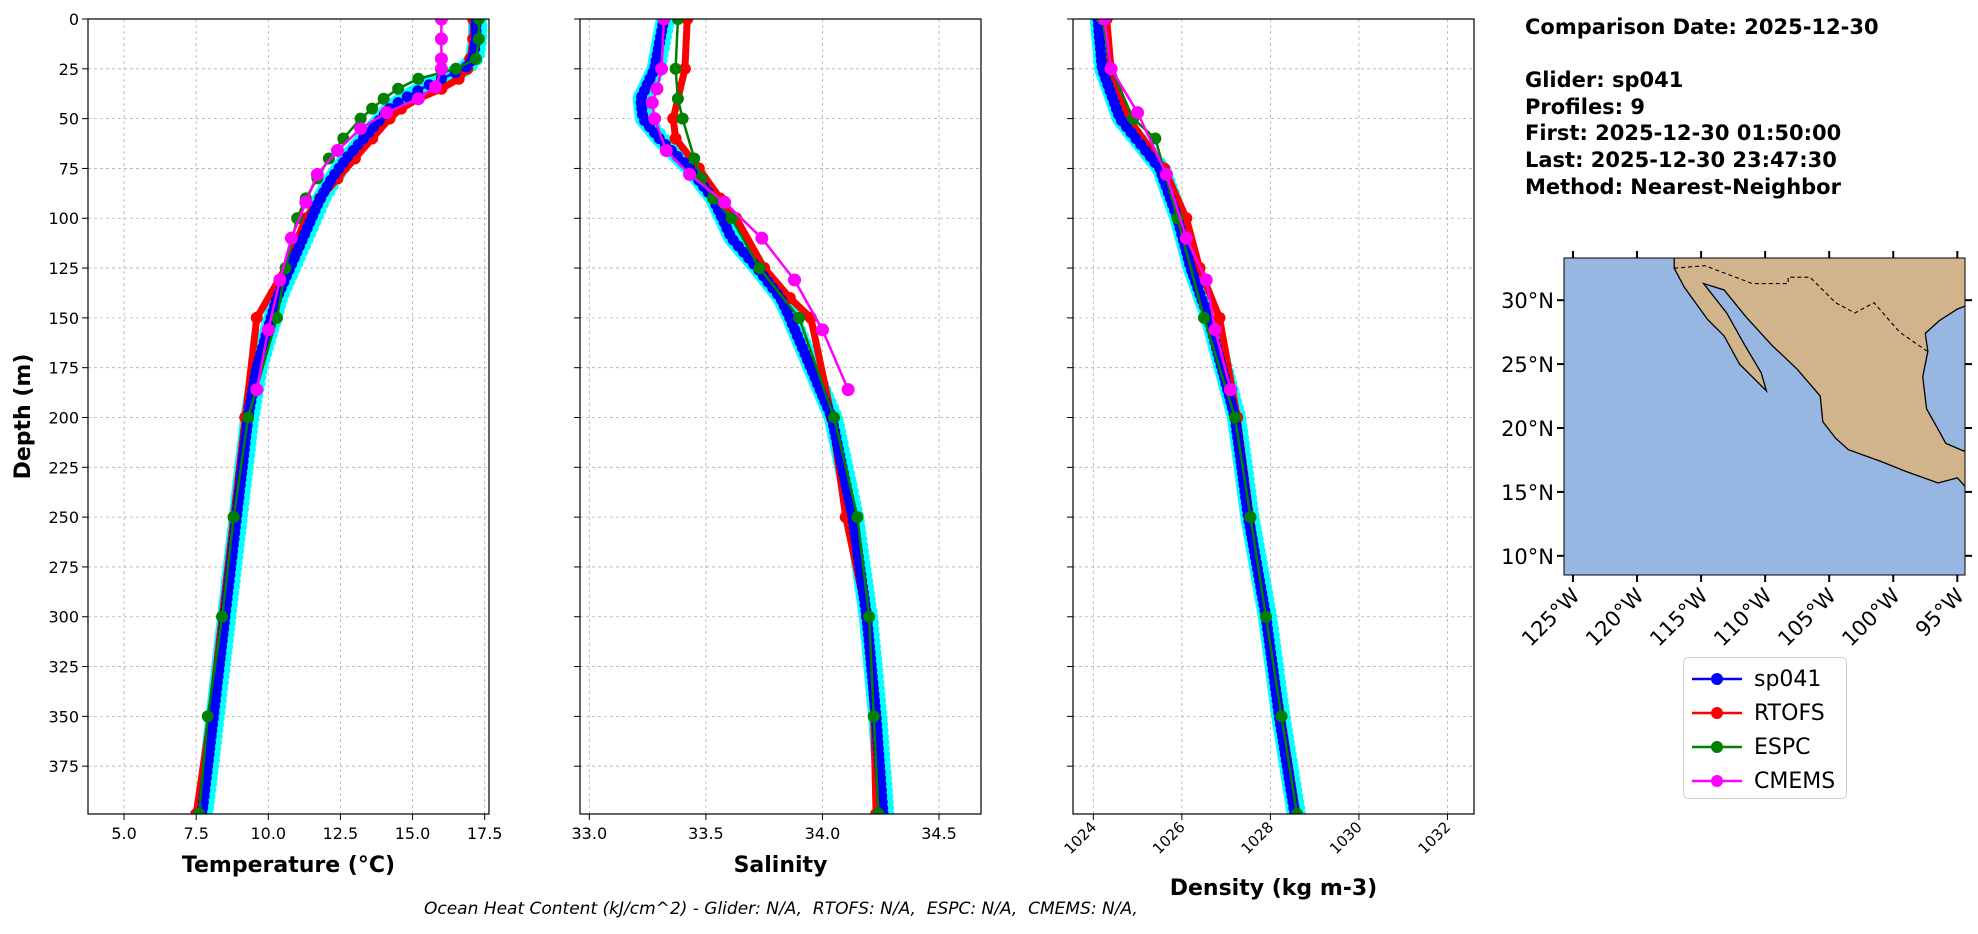 This screenshot has width=1978, height=934. What do you see at coordinates (1527, 365) in the screenshot?
I see `lat-tick-label: 25°N` at bounding box center [1527, 365].